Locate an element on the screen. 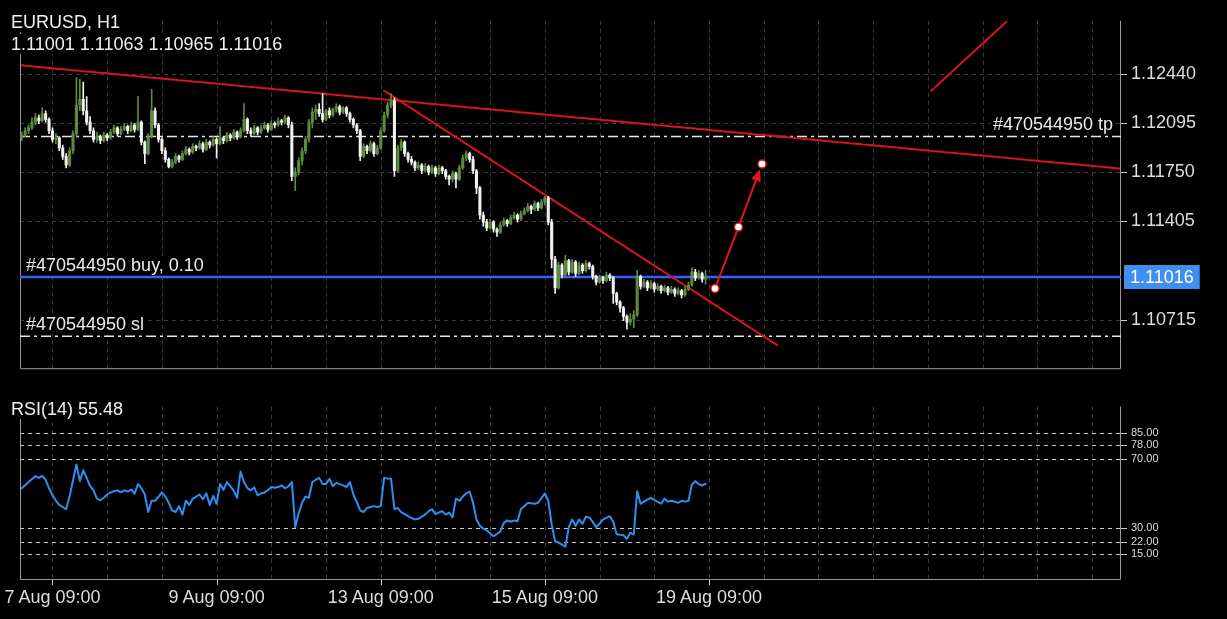 This screenshot has height=619, width=1227. ref-line-label: #470544950 tp is located at coordinates (1052, 124).